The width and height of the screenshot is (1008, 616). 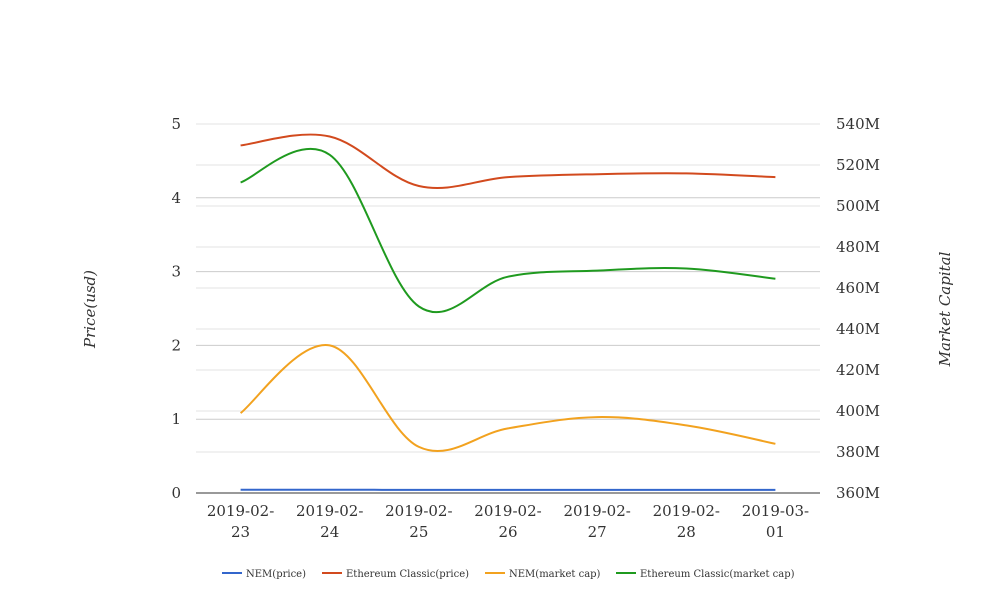 What do you see at coordinates (329, 521) in the screenshot?
I see `x-tick-label: 2019-02-24` at bounding box center [329, 521].